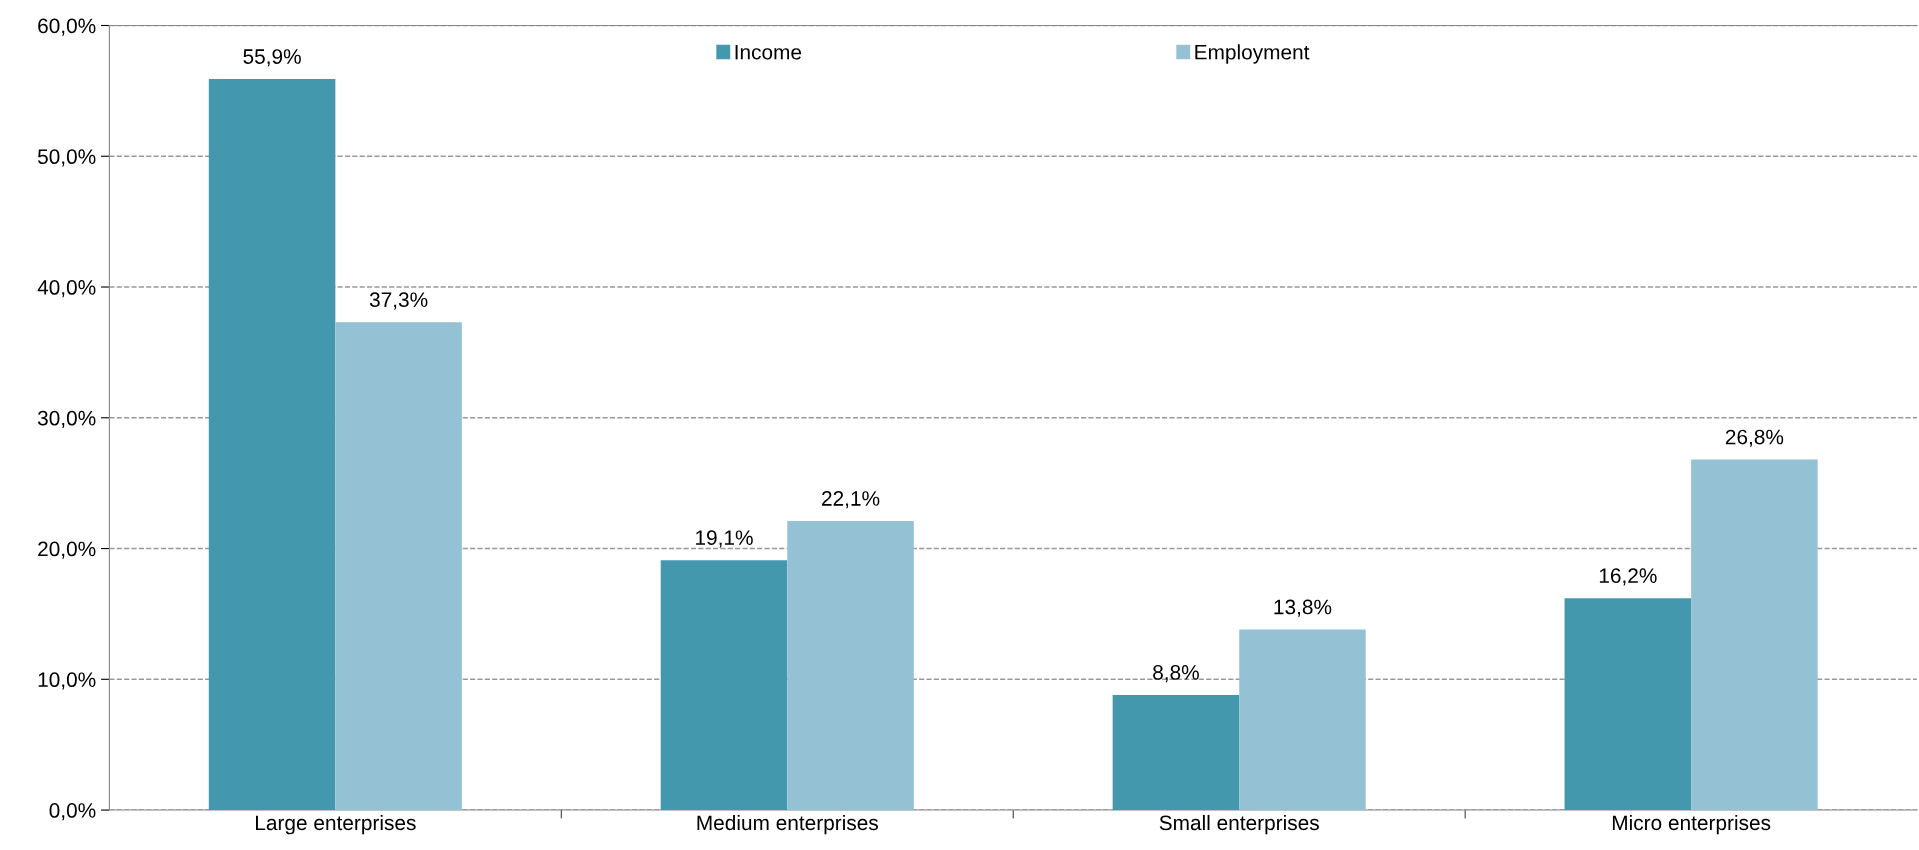  Describe the element at coordinates (724, 539) in the screenshot. I see `data-label: 19,1%` at that location.